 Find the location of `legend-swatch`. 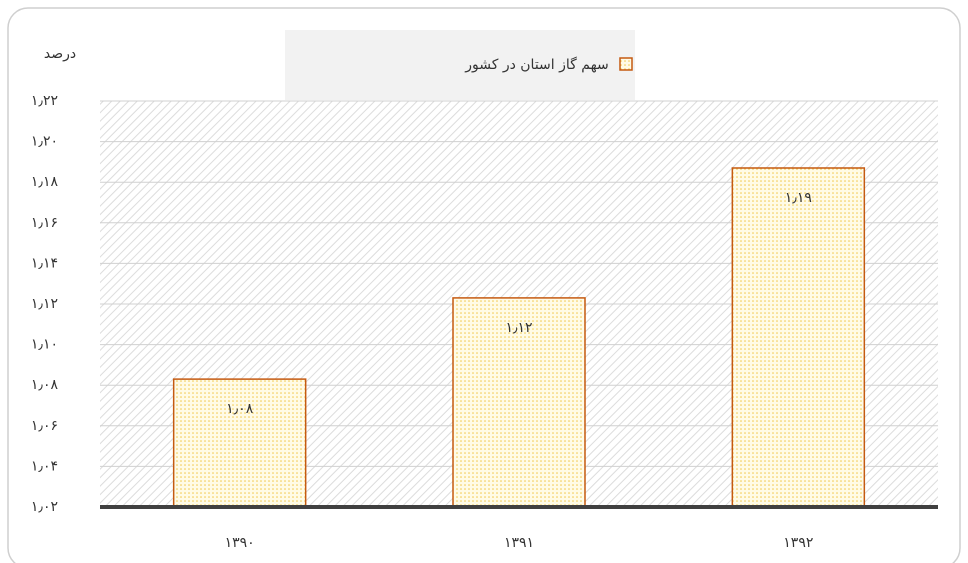

legend-swatch is located at coordinates (626, 64).